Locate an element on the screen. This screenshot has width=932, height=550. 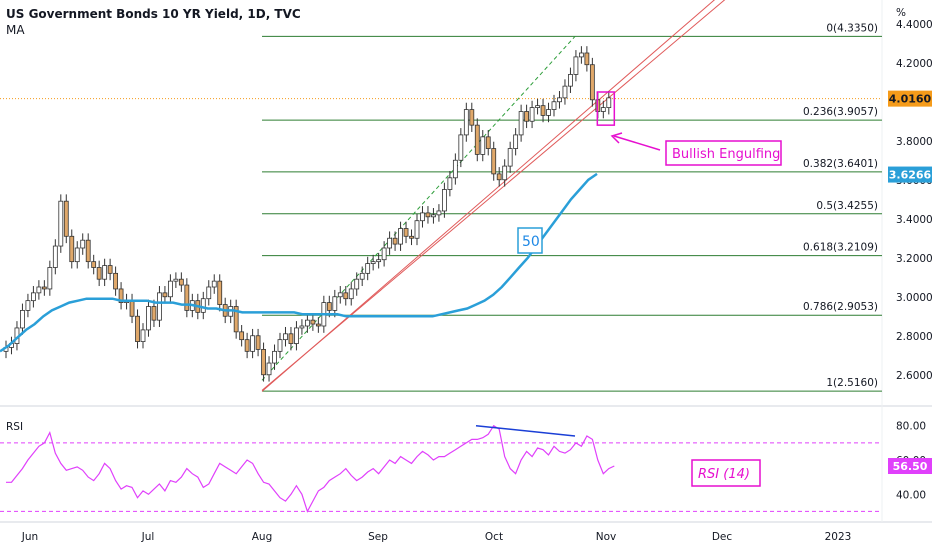
chart-title: US Government Bonds 10 YR Yield, 1D, TVC is located at coordinates (153, 14).